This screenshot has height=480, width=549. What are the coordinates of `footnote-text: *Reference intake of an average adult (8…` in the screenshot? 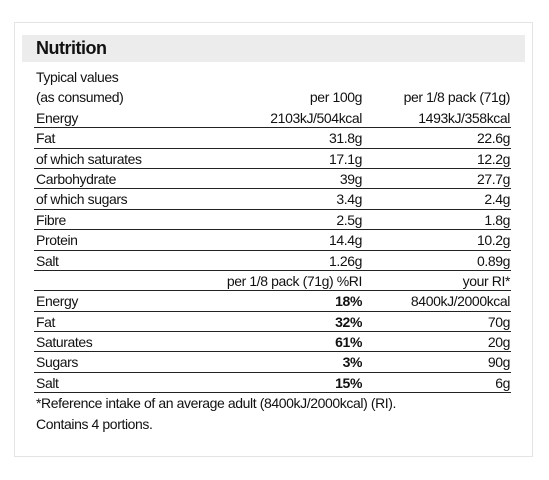 It's located at (216, 403).